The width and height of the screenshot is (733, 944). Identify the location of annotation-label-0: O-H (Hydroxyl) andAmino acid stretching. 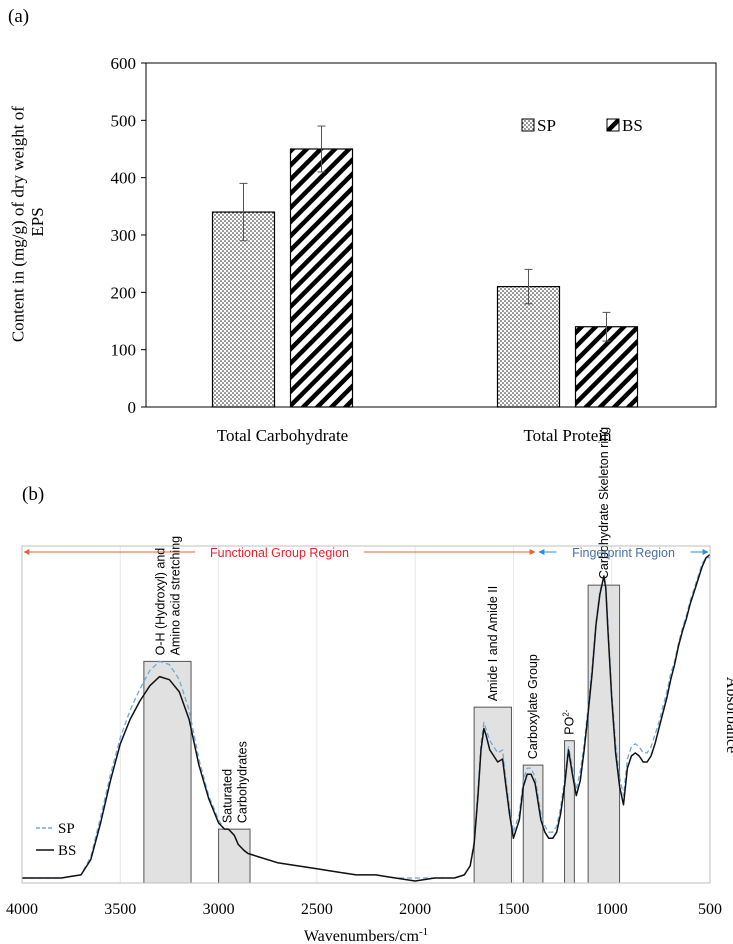
(168, 596).